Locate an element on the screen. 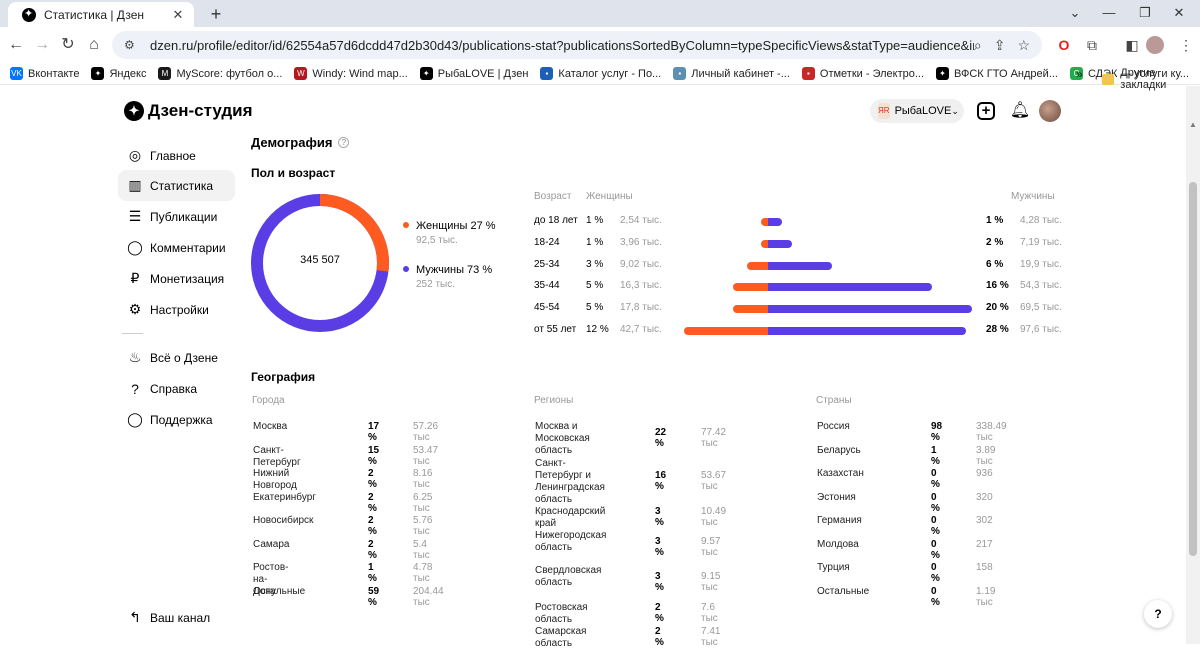 The image size is (1200, 650). sidebar-item-gear: ⚙ Настройки is located at coordinates (176, 309).